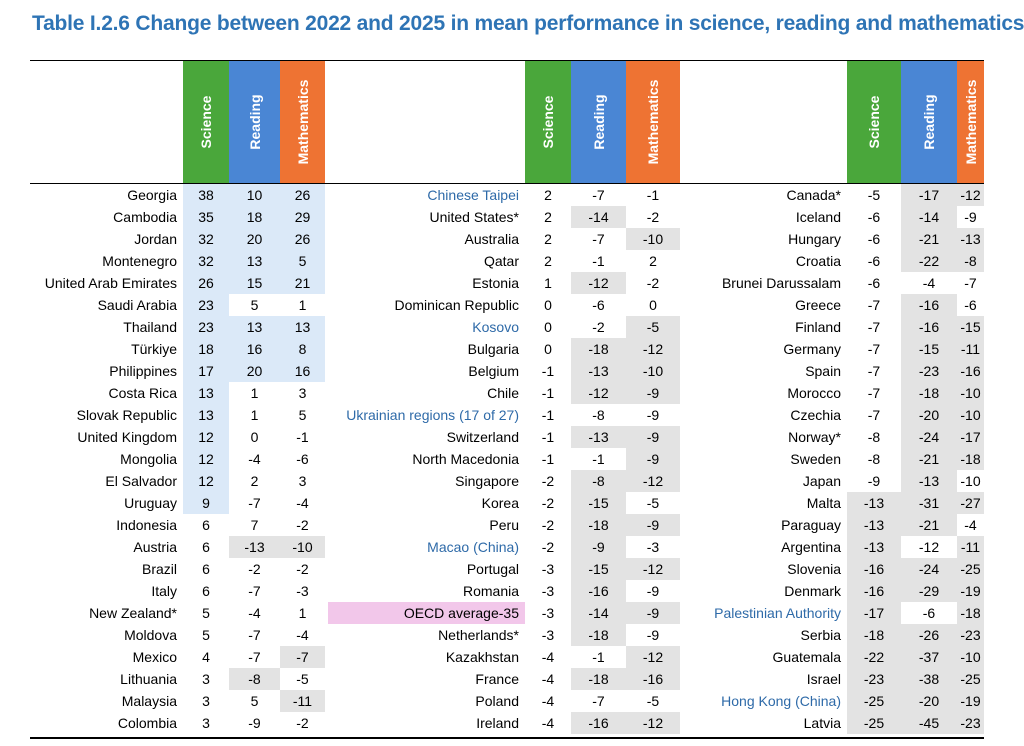 This screenshot has height=746, width=1024. Describe the element at coordinates (206, 591) in the screenshot. I see `science-value: 6` at that location.